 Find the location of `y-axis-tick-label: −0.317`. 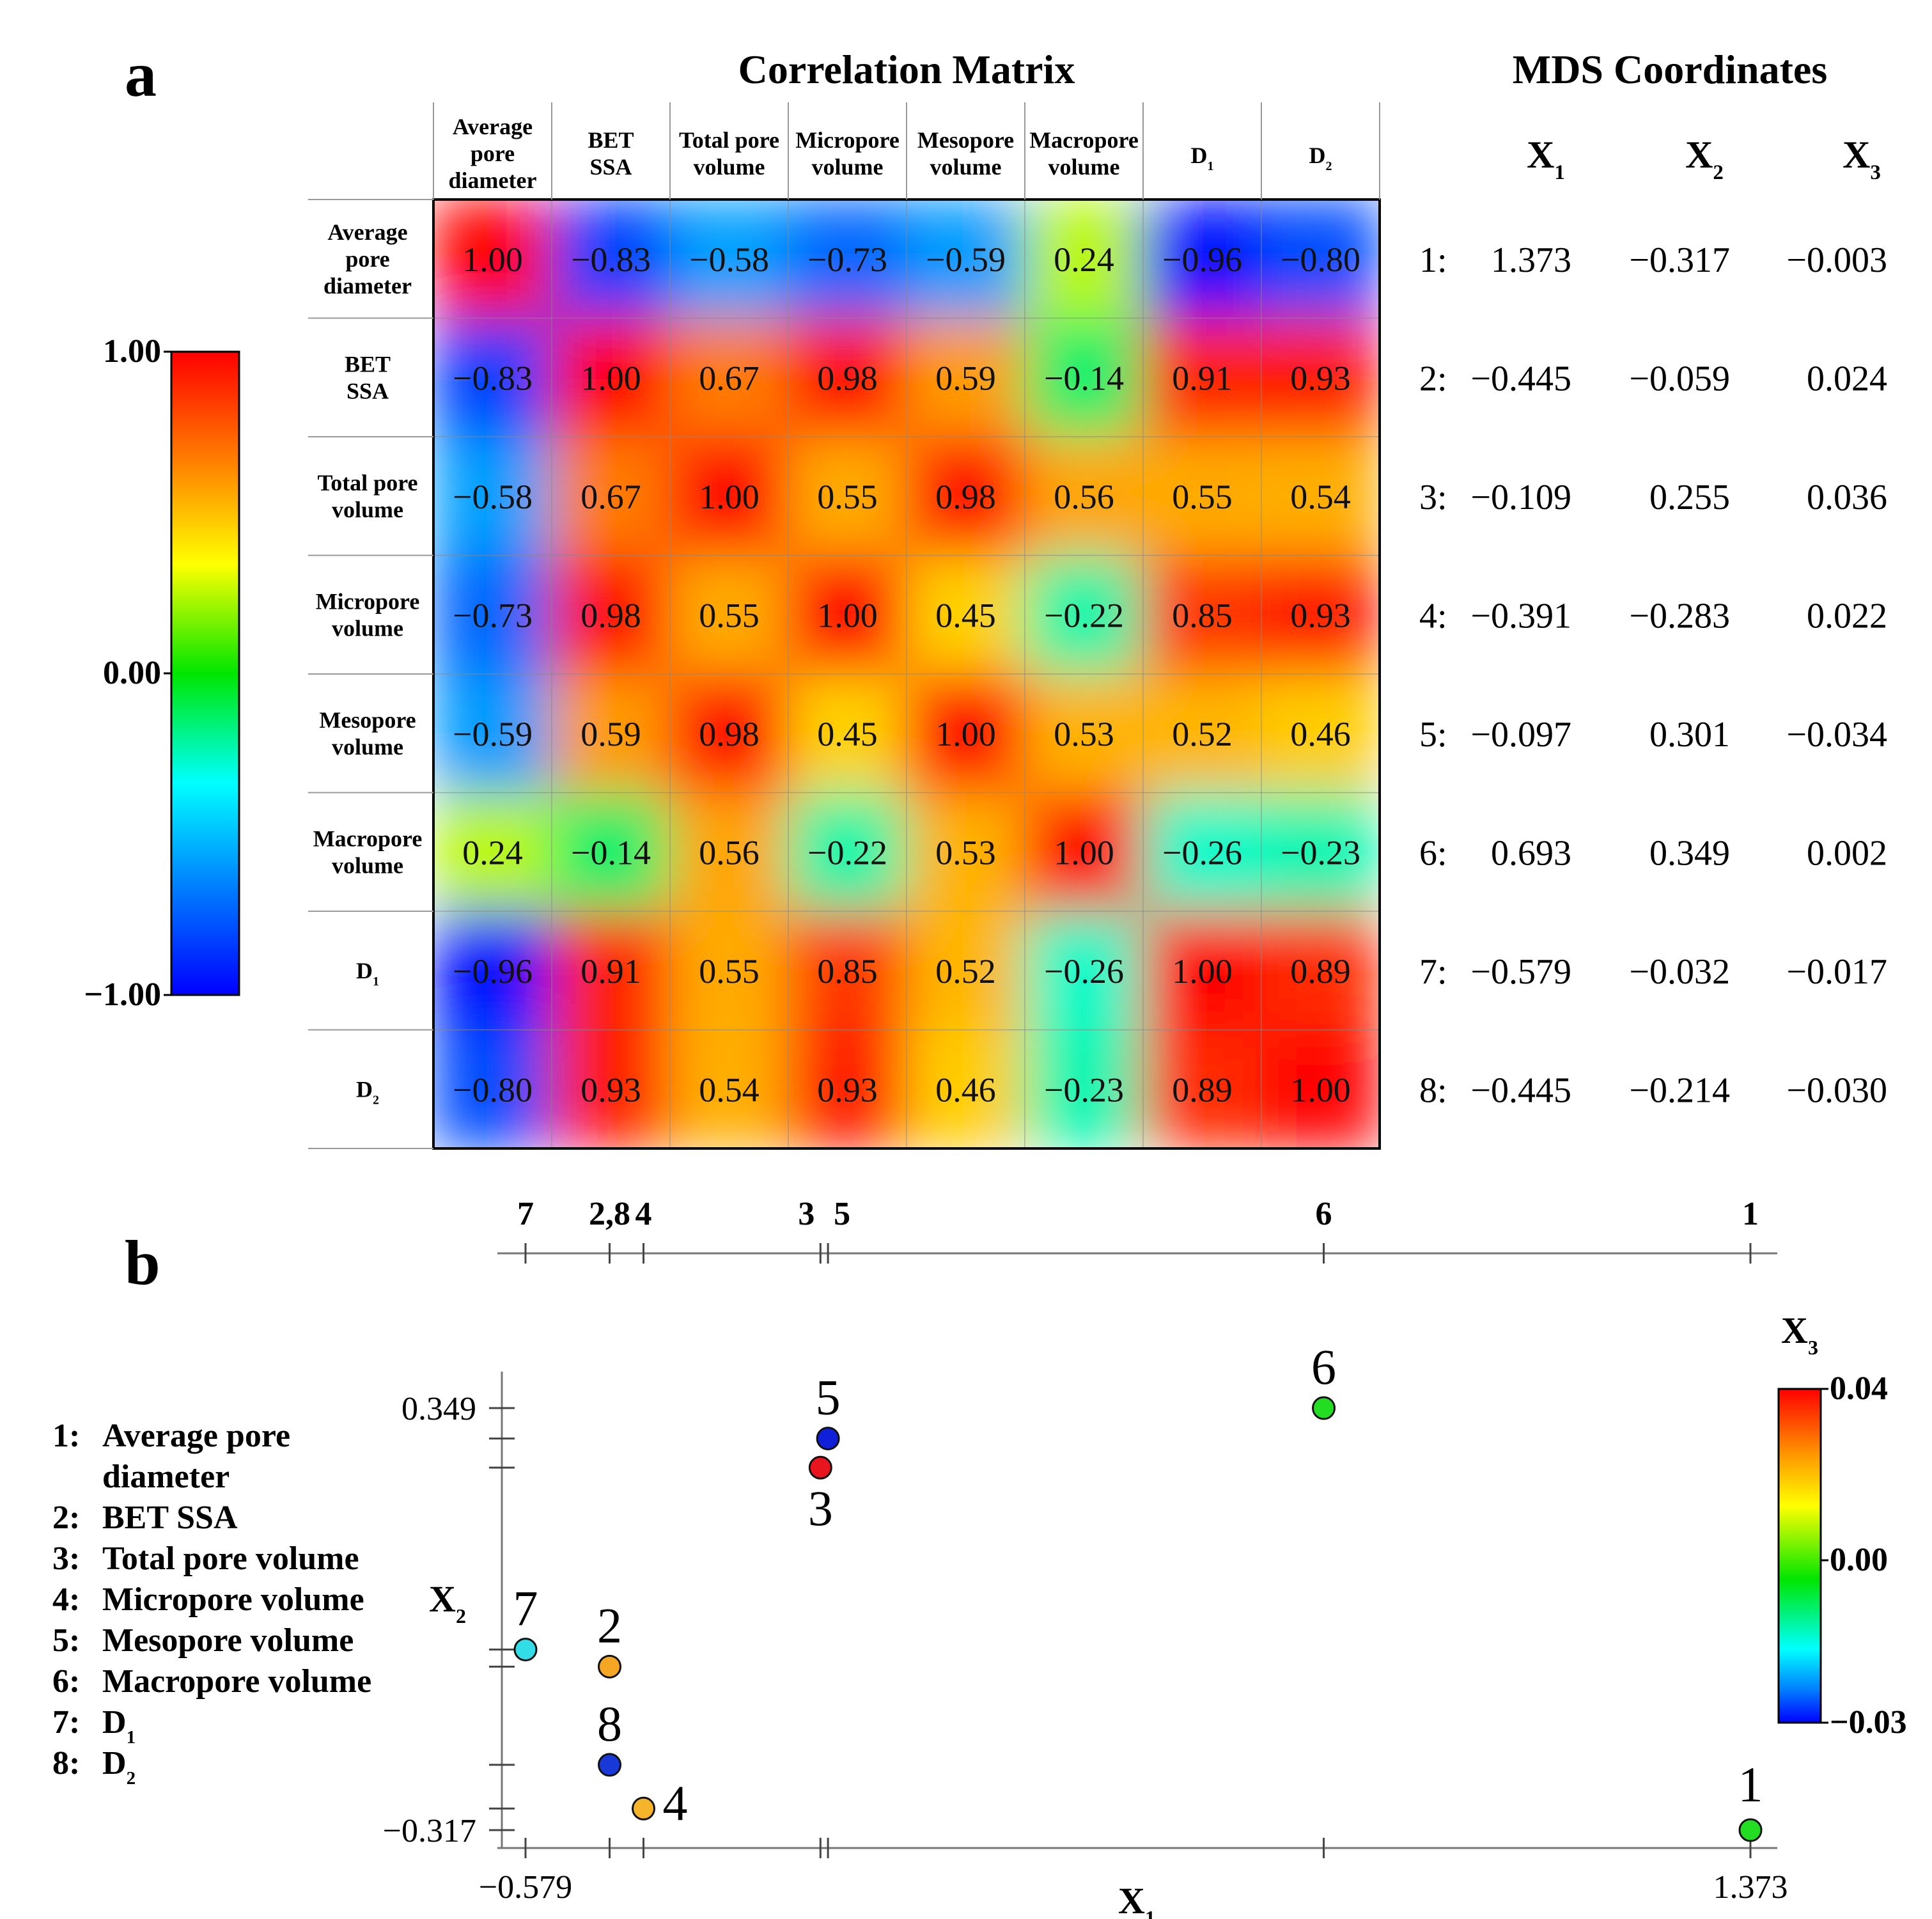

y-axis-tick-label: −0.317 is located at coordinates (429, 1831).